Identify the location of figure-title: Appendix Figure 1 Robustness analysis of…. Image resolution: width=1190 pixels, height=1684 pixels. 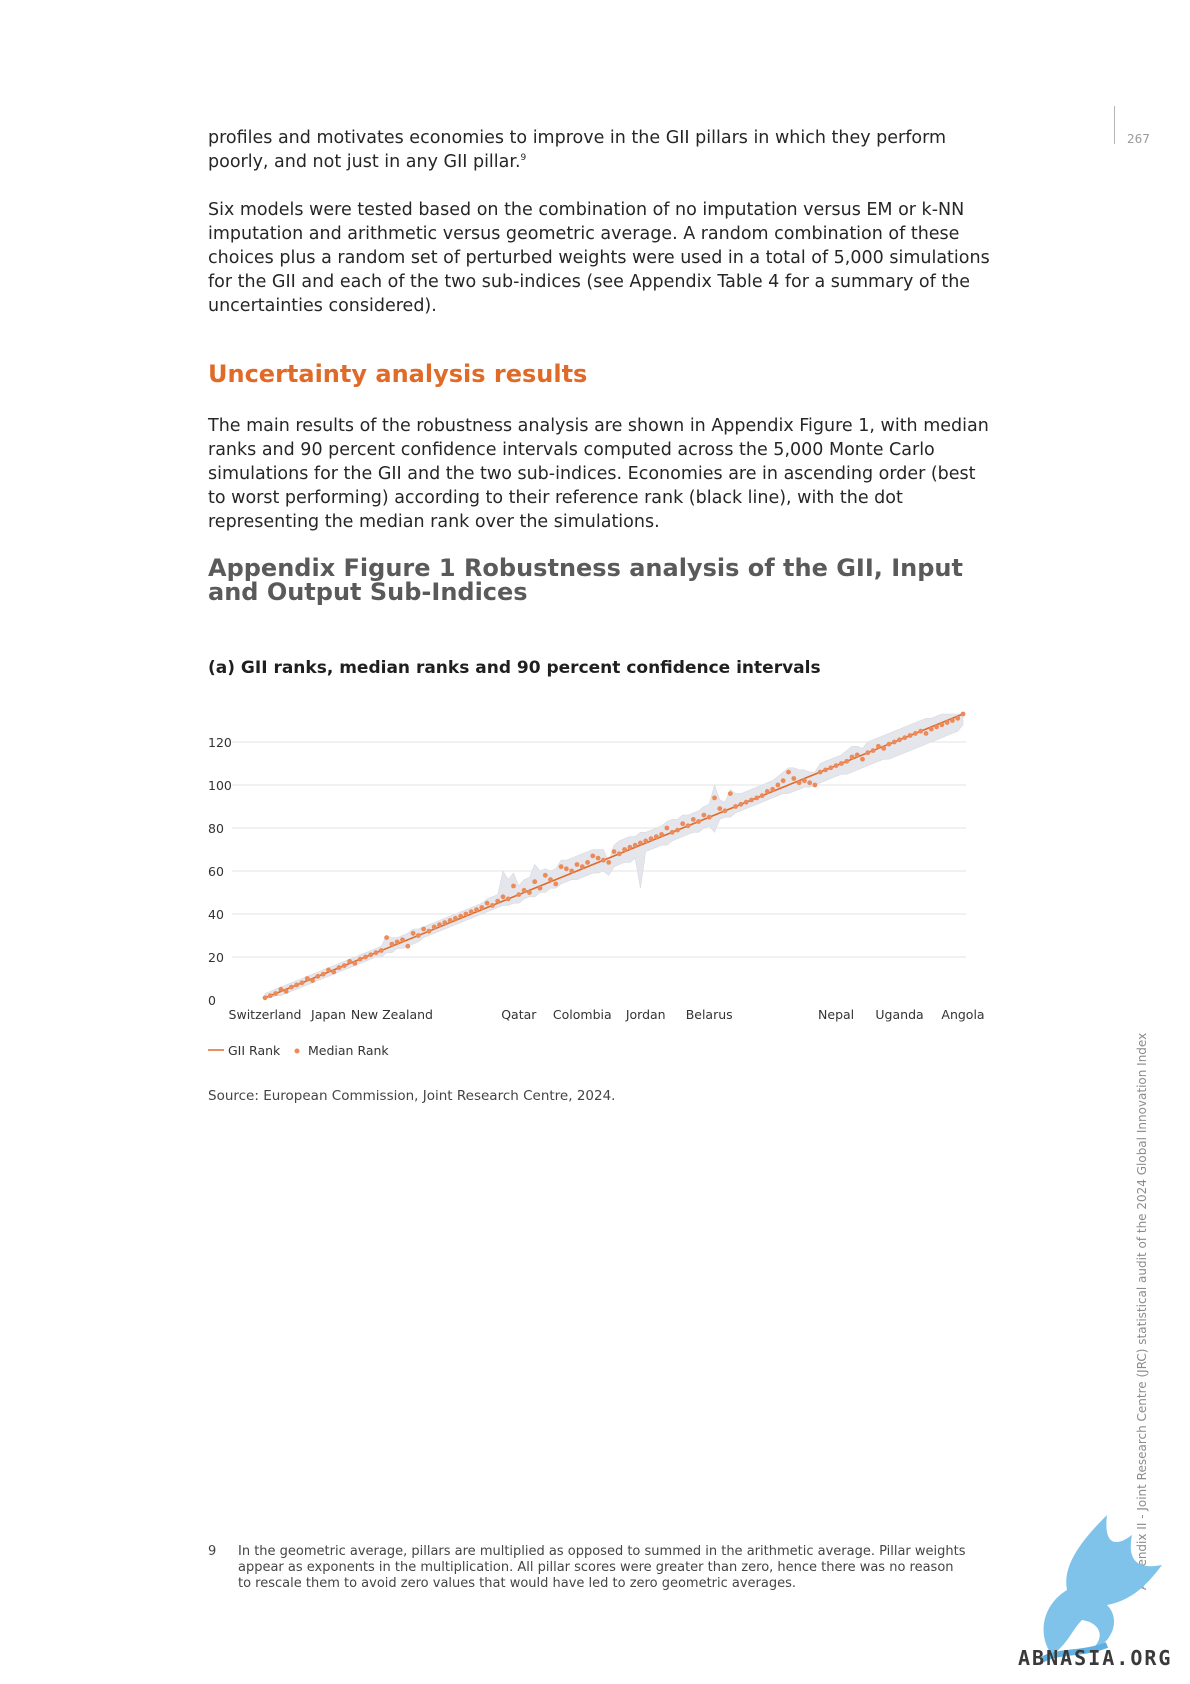
(585, 580).